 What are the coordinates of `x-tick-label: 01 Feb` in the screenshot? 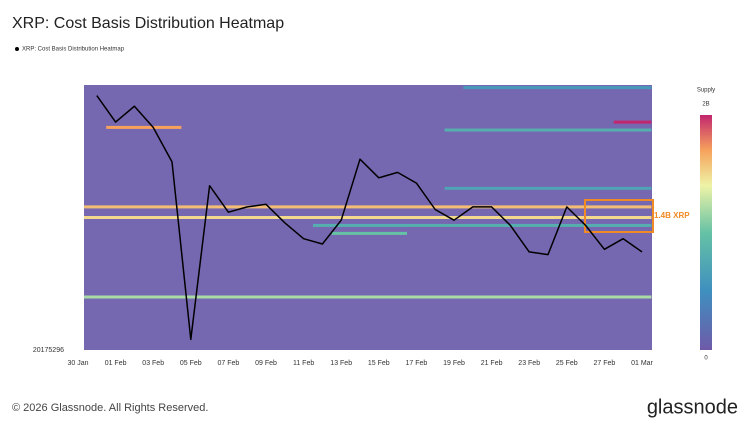 It's located at (116, 363).